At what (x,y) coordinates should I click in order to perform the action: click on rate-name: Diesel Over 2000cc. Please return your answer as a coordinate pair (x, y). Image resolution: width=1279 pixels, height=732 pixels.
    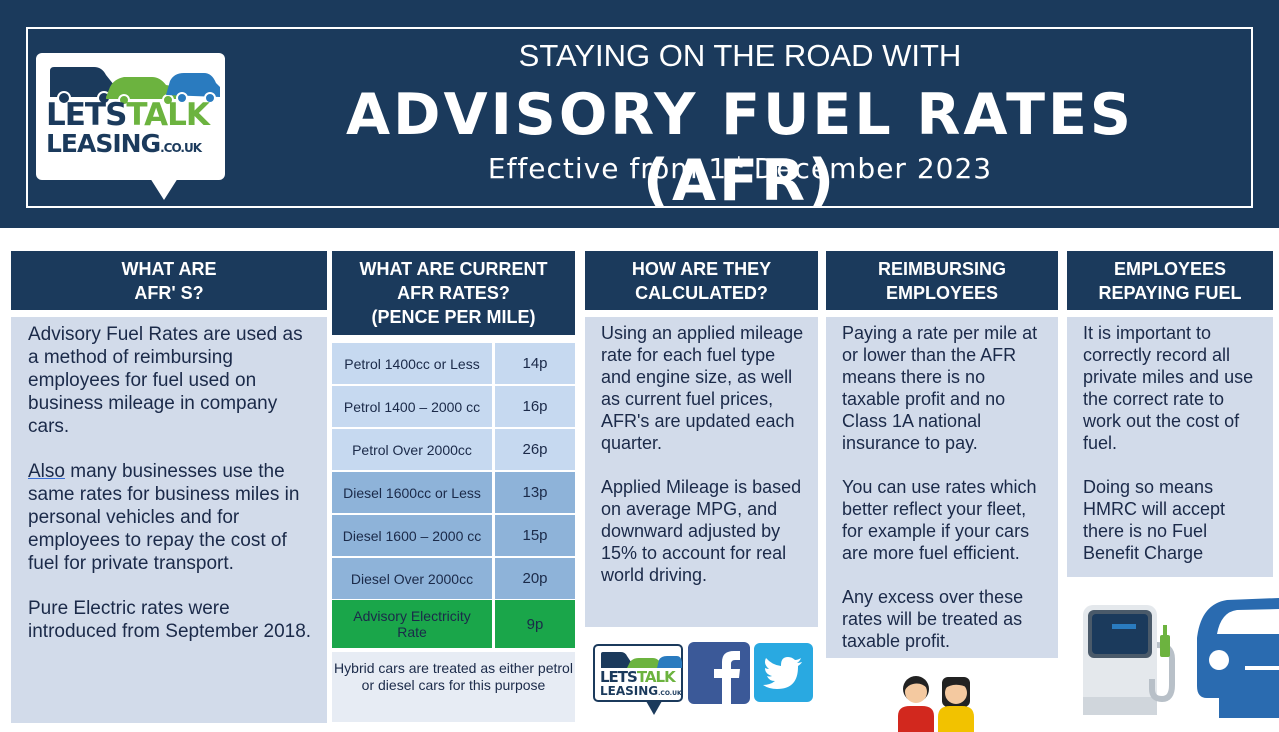
    Looking at the image, I should click on (412, 578).